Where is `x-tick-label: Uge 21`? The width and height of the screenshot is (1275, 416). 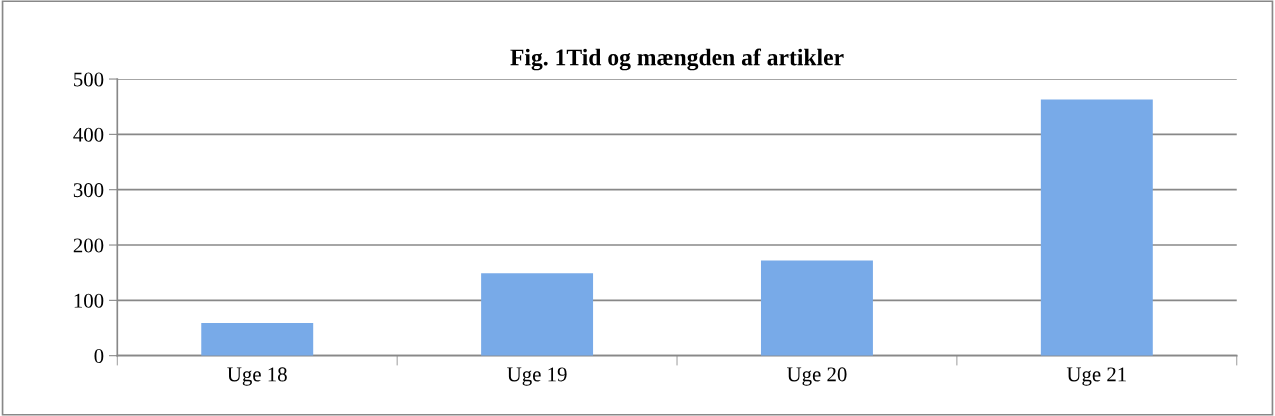
x-tick-label: Uge 21 is located at coordinates (1096, 376).